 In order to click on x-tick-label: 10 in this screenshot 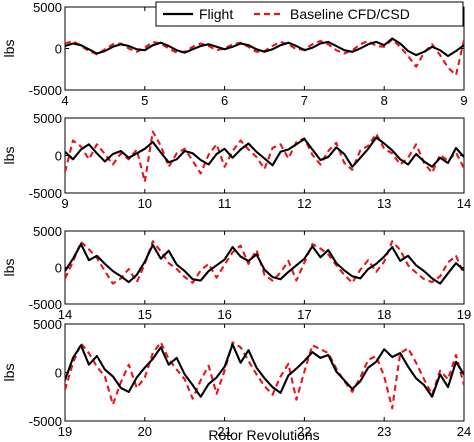, I will do `click(145, 203)`.